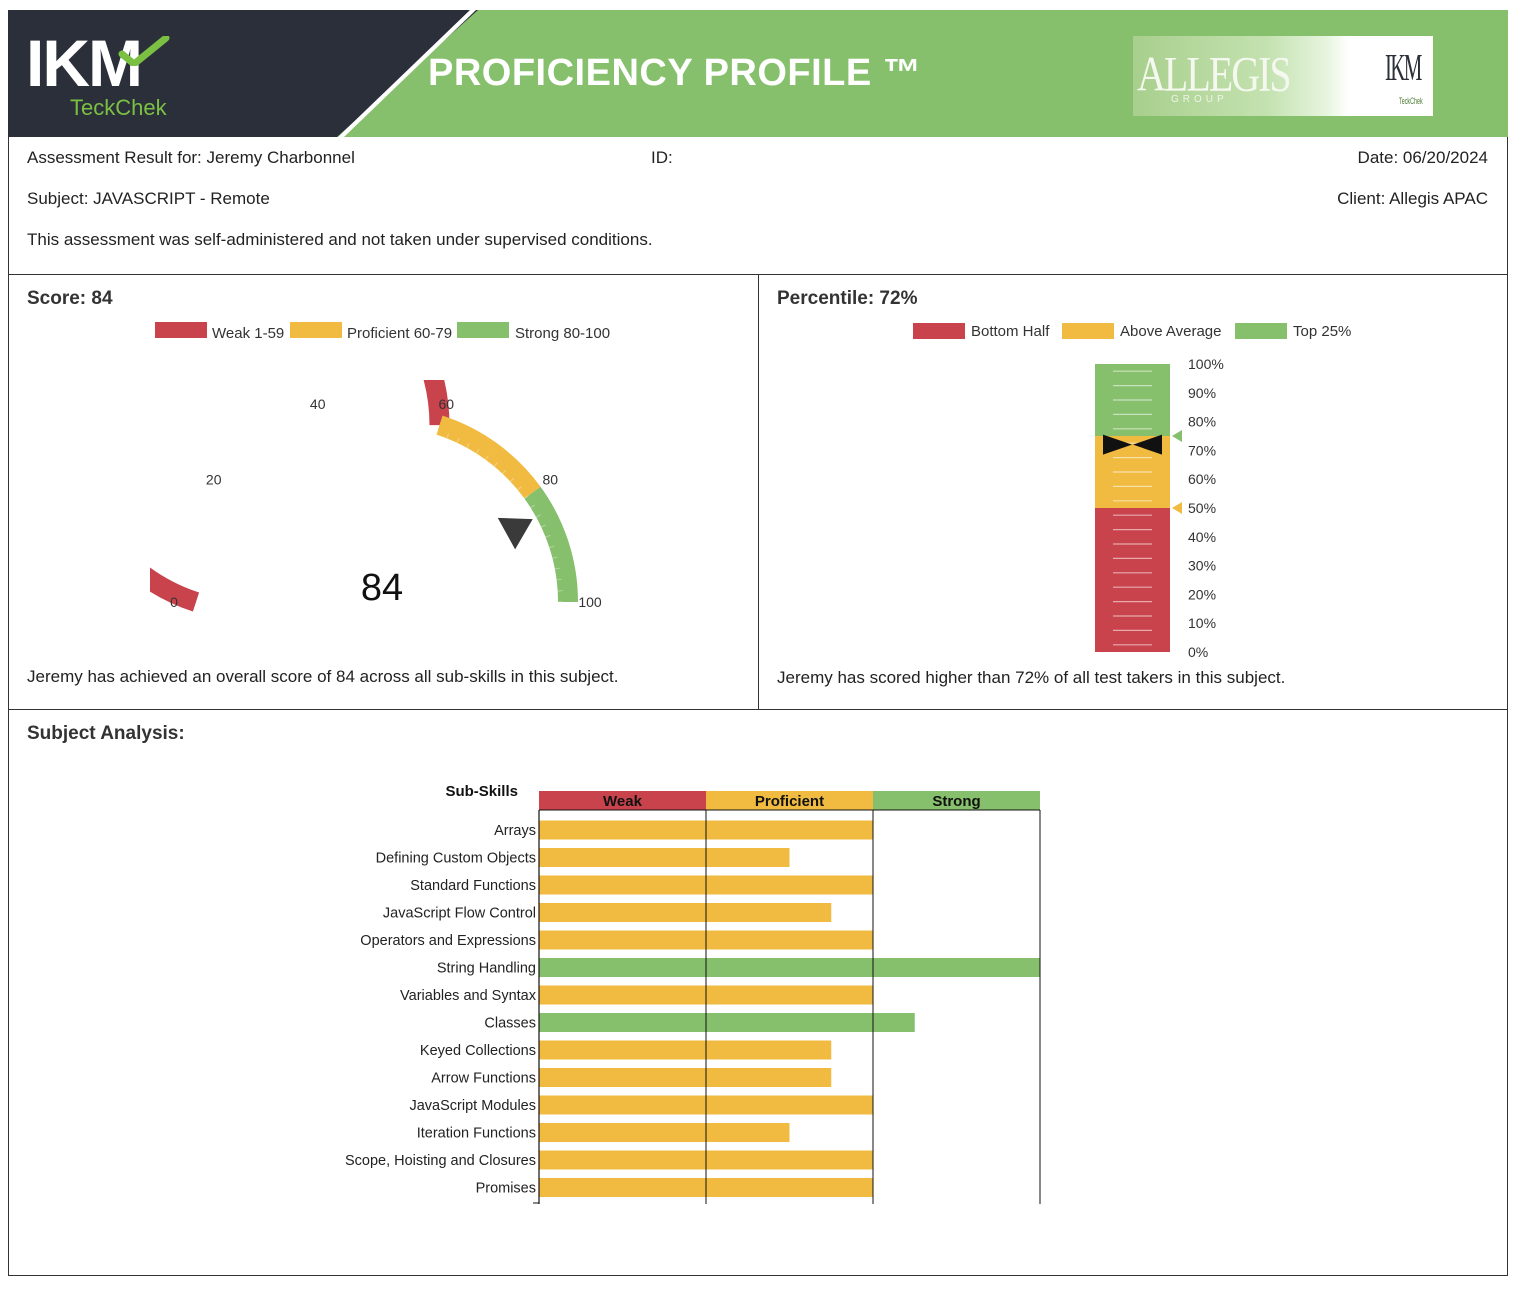  Describe the element at coordinates (468, 996) in the screenshot. I see `subskill-label: Variables and Syntax` at that location.